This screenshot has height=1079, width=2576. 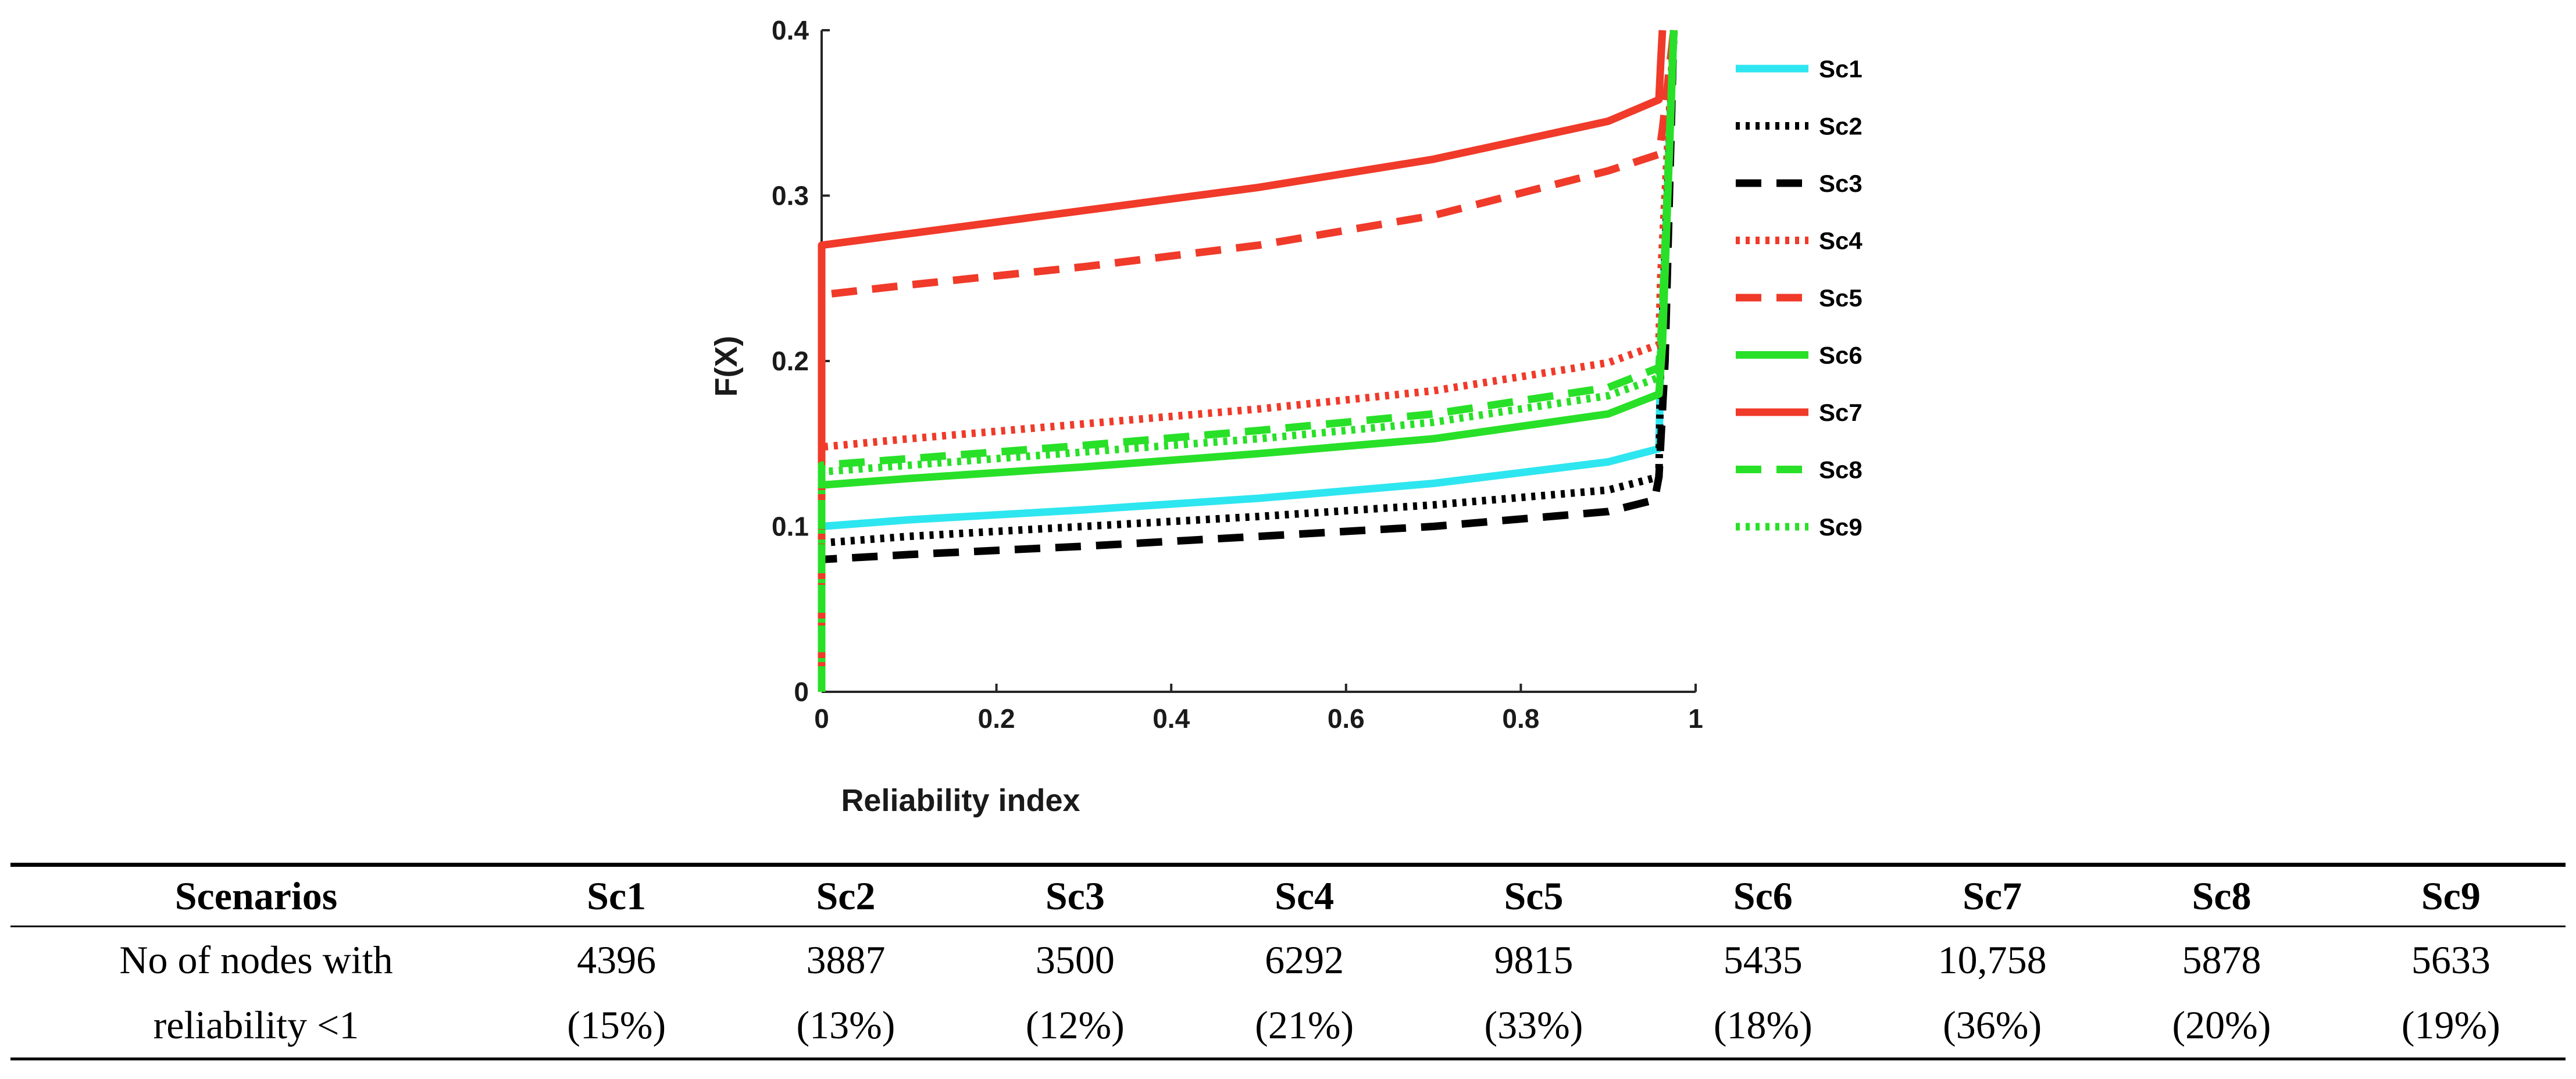 I want to click on legend-label-sc3: Sc3, so click(x=1841, y=183).